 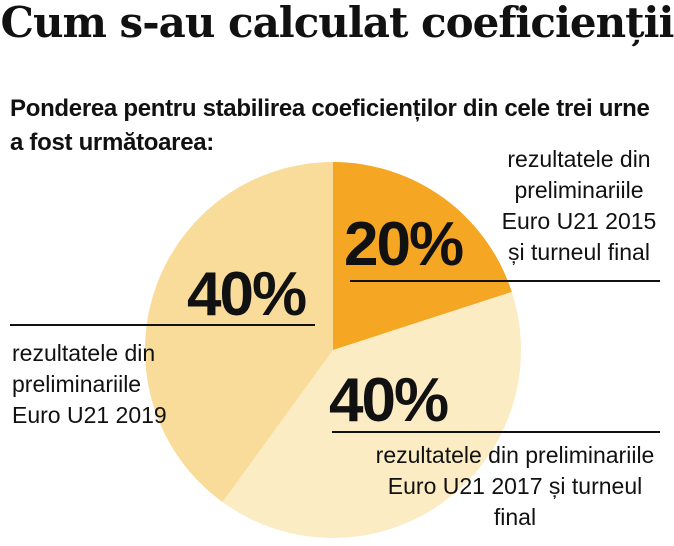 I want to click on chart-title: Cum s-au calculat coeficienții, so click(x=337, y=23).